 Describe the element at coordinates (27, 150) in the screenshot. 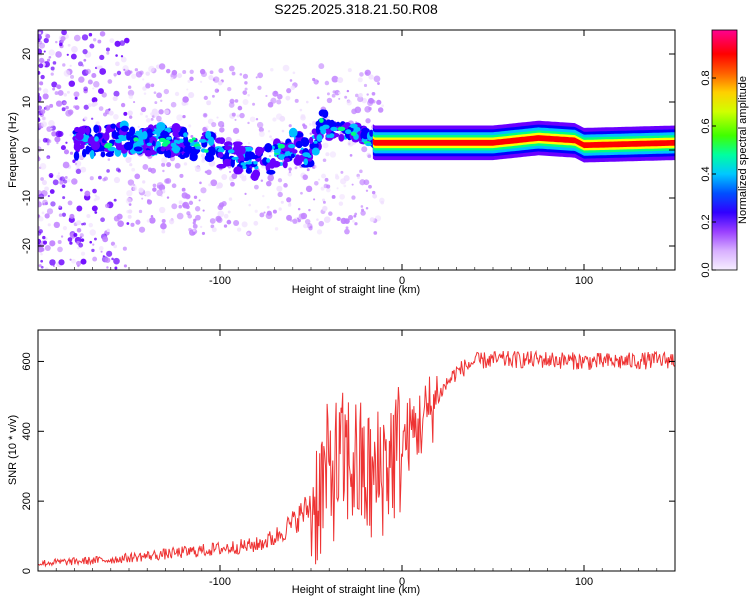

I see `y-tick-label: 0` at that location.